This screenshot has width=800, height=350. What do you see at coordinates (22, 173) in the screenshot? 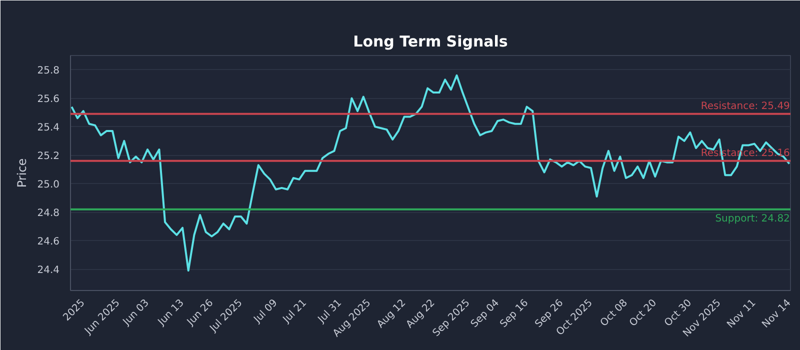
I see `y-axis-title: Price` at bounding box center [22, 173].